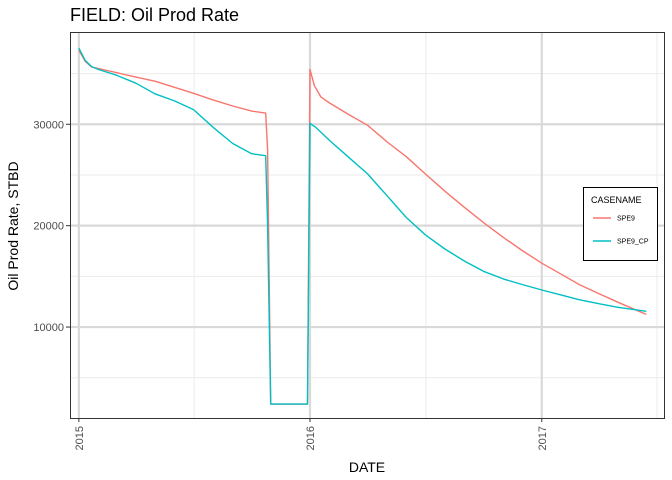 This screenshot has height=480, width=672. I want to click on x-tick-label: 2017, so click(543, 438).